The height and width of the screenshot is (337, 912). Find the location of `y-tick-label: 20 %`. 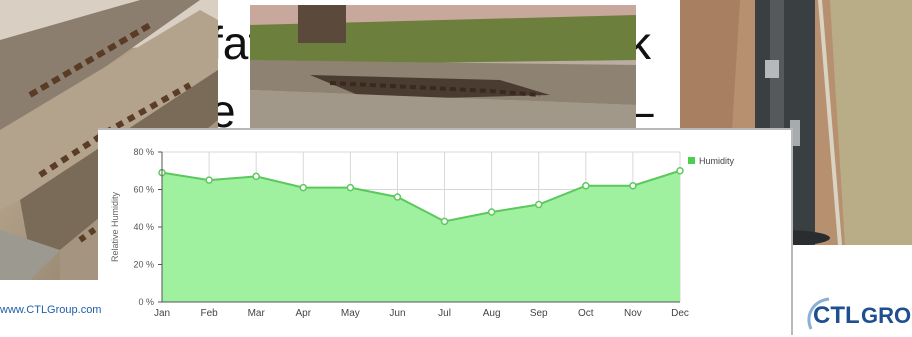

y-tick-label: 20 % is located at coordinates (143, 265).